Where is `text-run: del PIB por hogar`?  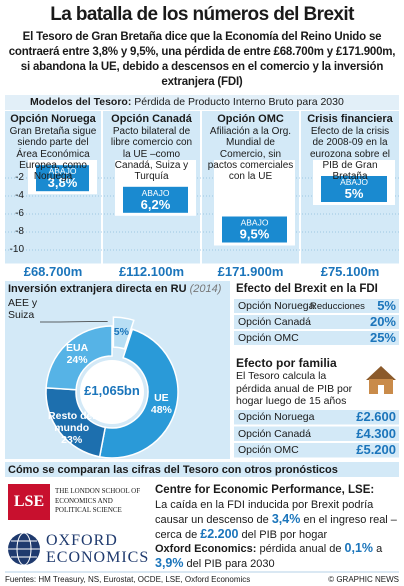 text-run: del PIB por hogar is located at coordinates (283, 535).